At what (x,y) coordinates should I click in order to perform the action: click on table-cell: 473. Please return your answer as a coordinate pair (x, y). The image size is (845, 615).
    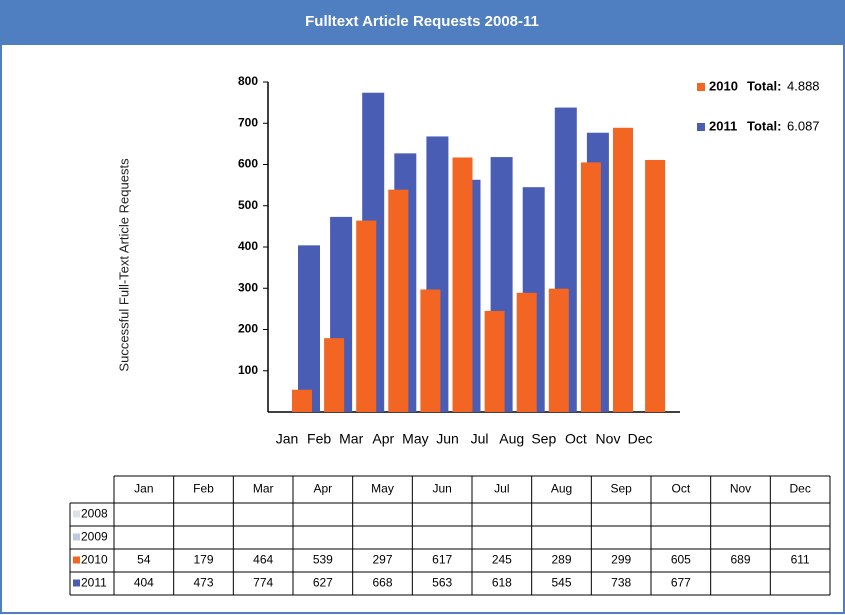
    Looking at the image, I should click on (203, 583).